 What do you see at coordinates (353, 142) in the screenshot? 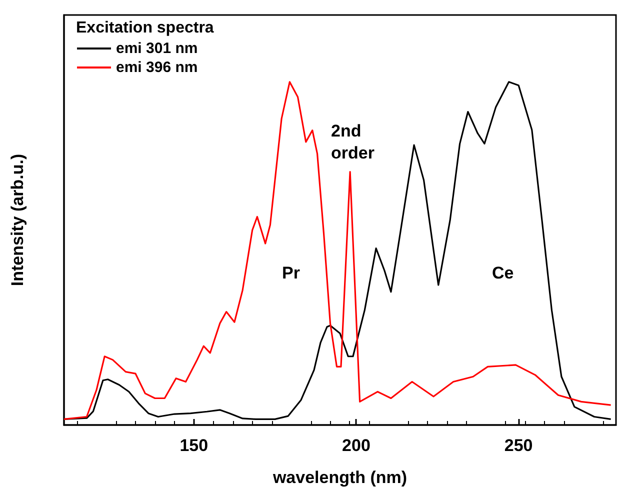
I see `annotation: 2nd order` at bounding box center [353, 142].